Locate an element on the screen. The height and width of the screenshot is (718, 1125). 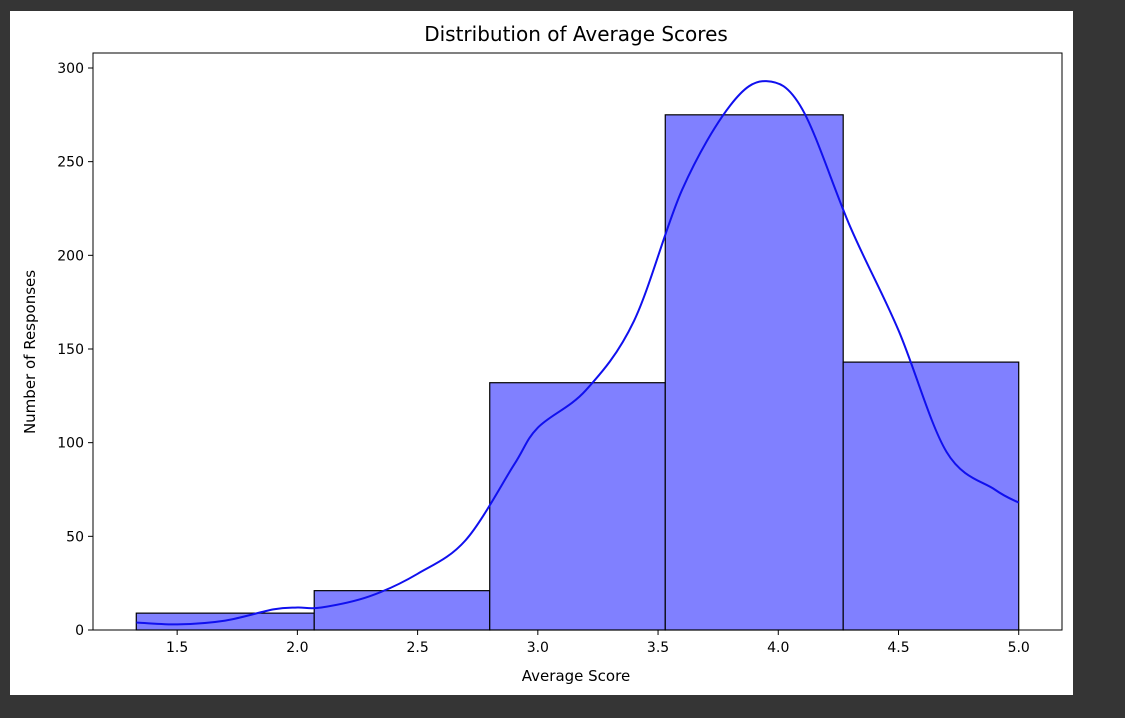
y-tick-label: 50 is located at coordinates (75, 537).